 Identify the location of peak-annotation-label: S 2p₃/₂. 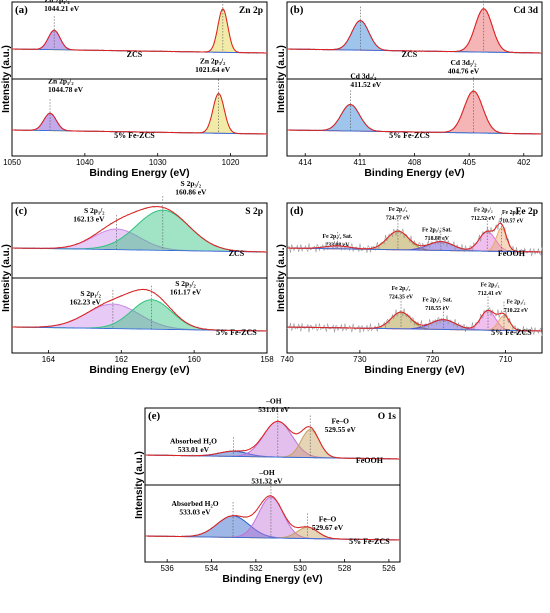
(191, 183).